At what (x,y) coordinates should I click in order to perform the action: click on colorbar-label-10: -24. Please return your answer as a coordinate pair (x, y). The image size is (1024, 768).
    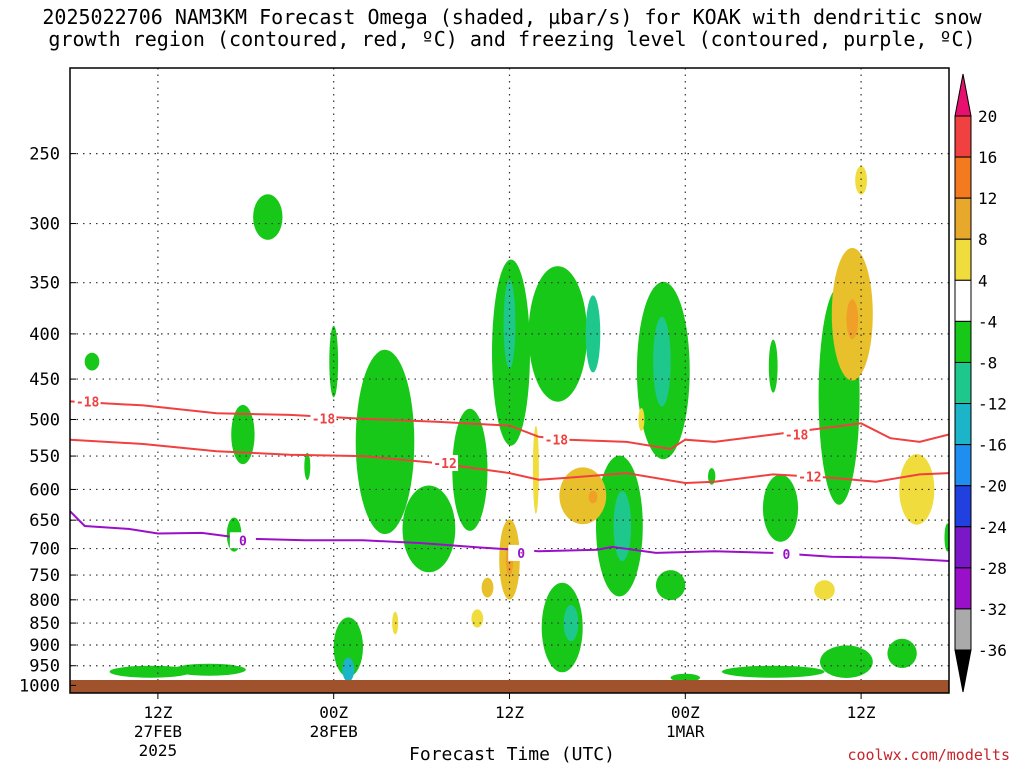
    Looking at the image, I should click on (992, 527).